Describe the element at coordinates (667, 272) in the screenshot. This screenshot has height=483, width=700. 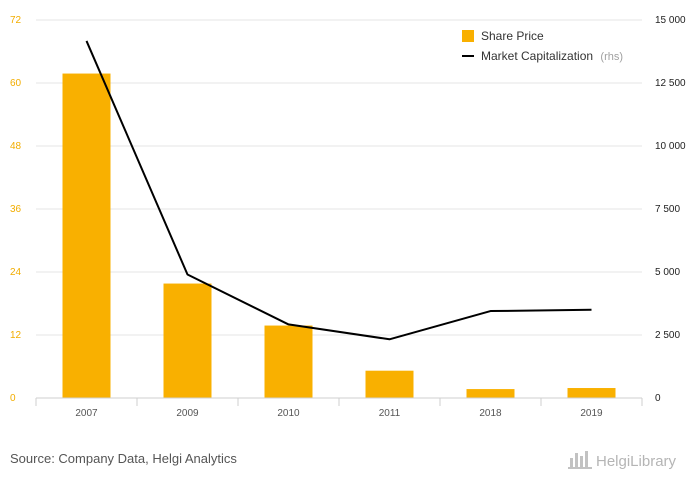
I see `y-right-tick-label: 5 000` at that location.